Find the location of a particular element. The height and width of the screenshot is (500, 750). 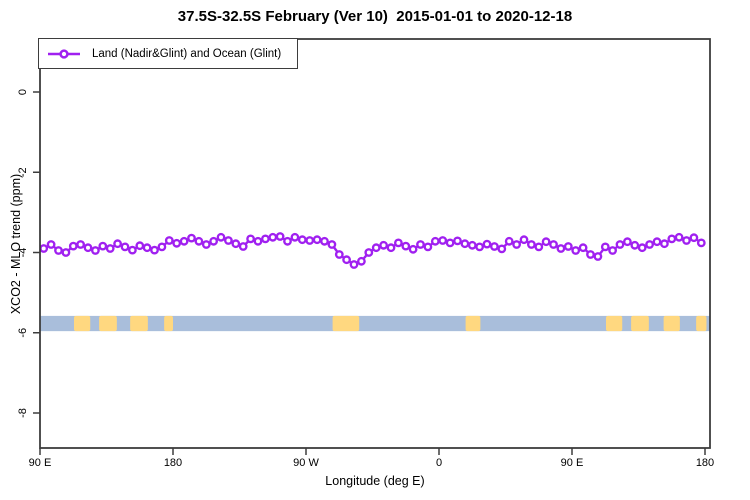

y-tick-label: -4 is located at coordinates (23, 253).